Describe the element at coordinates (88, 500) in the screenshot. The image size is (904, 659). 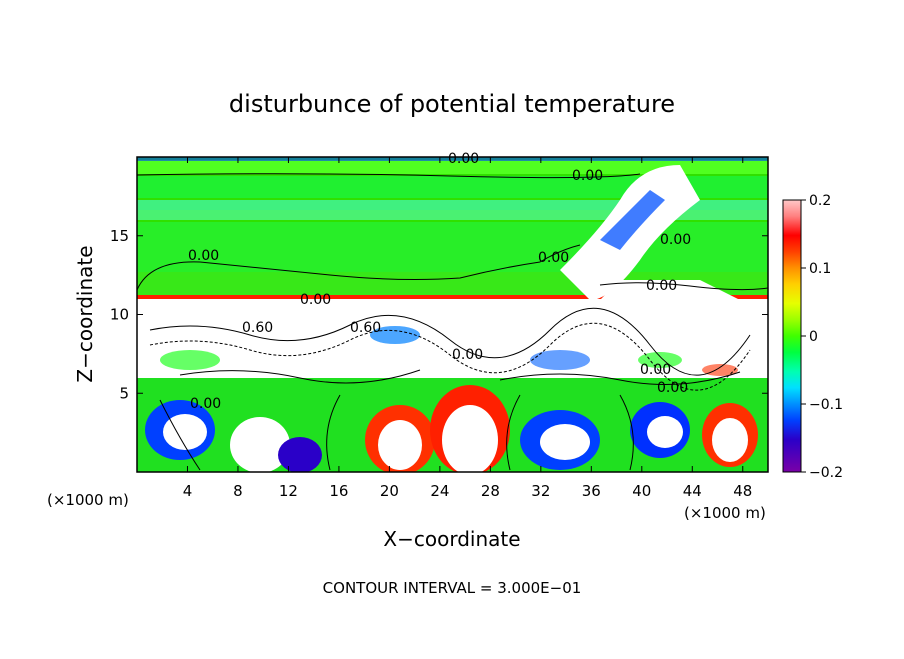
I see `x-unit-left: (×1000 m)` at that location.